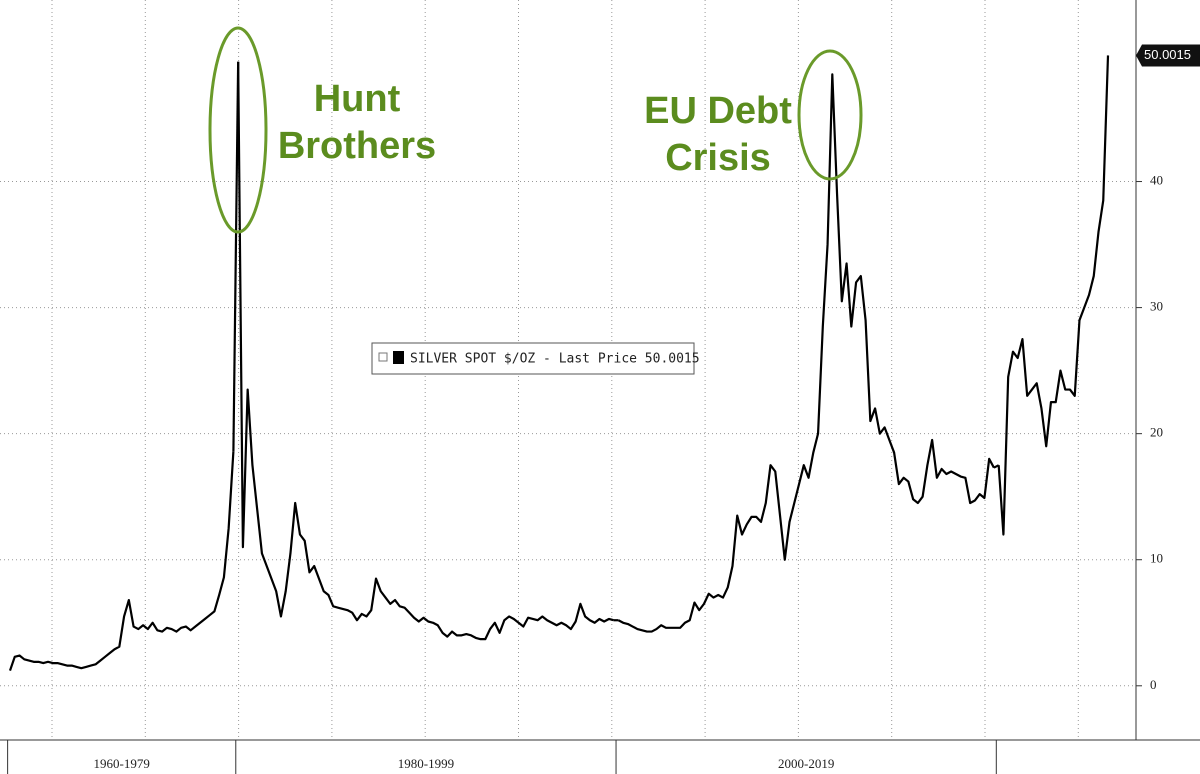 This screenshot has width=1200, height=774. What do you see at coordinates (357, 146) in the screenshot?
I see `annotation-text: Brothers` at bounding box center [357, 146].